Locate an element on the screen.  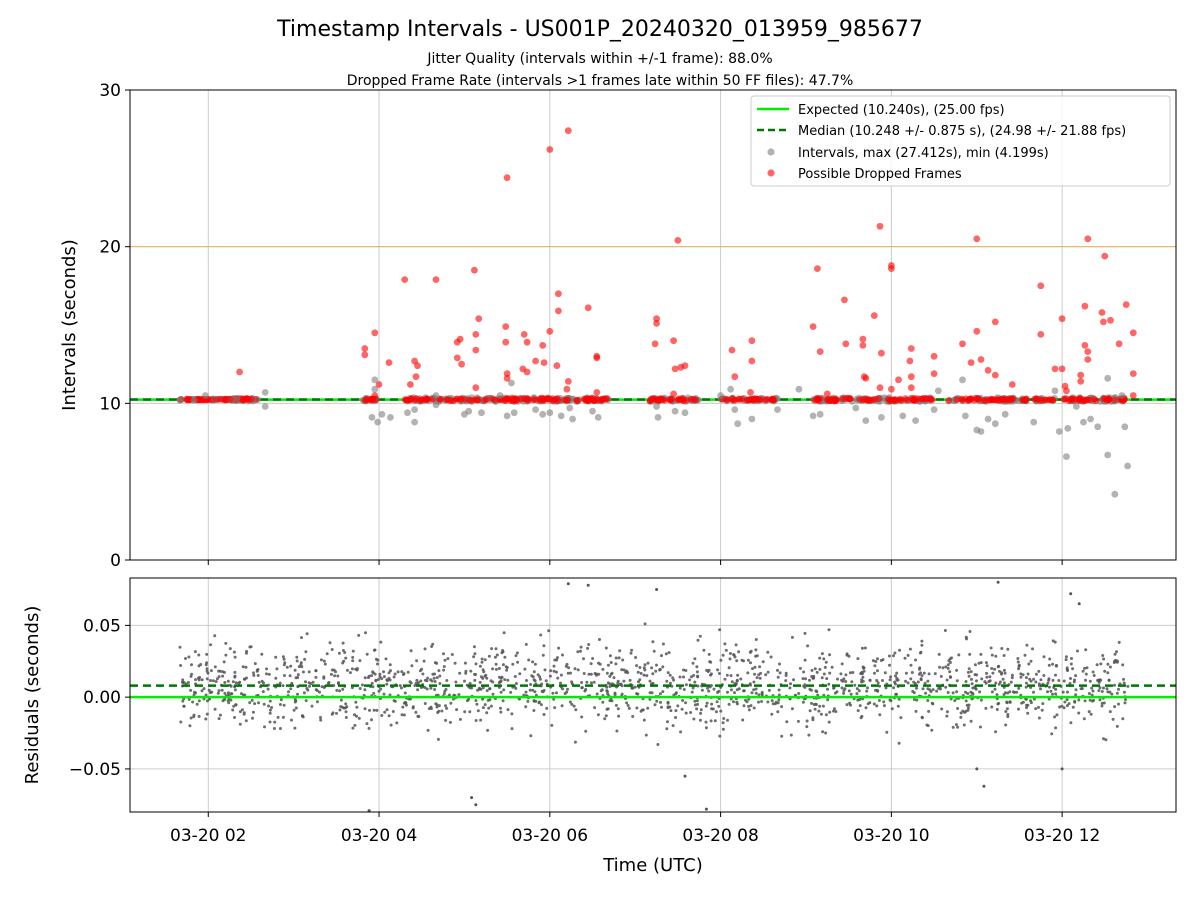
residuals-reference-lines is located at coordinates (653, 691).